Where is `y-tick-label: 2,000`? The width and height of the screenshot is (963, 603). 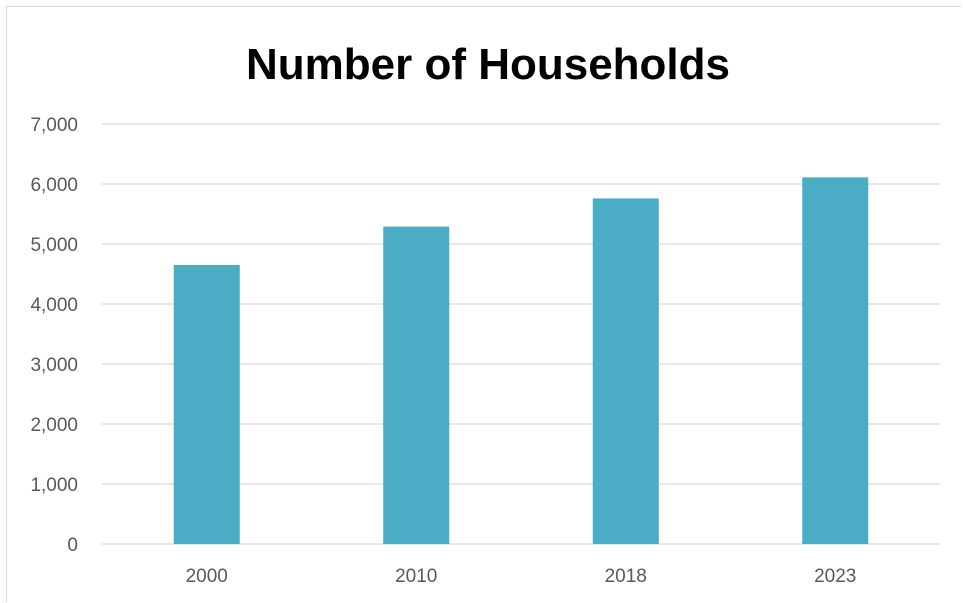 y-tick-label: 2,000 is located at coordinates (54, 425).